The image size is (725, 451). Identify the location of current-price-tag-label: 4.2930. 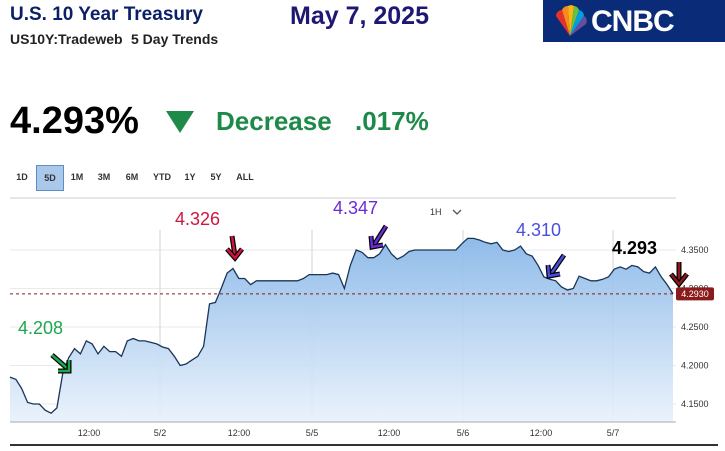
(695, 294).